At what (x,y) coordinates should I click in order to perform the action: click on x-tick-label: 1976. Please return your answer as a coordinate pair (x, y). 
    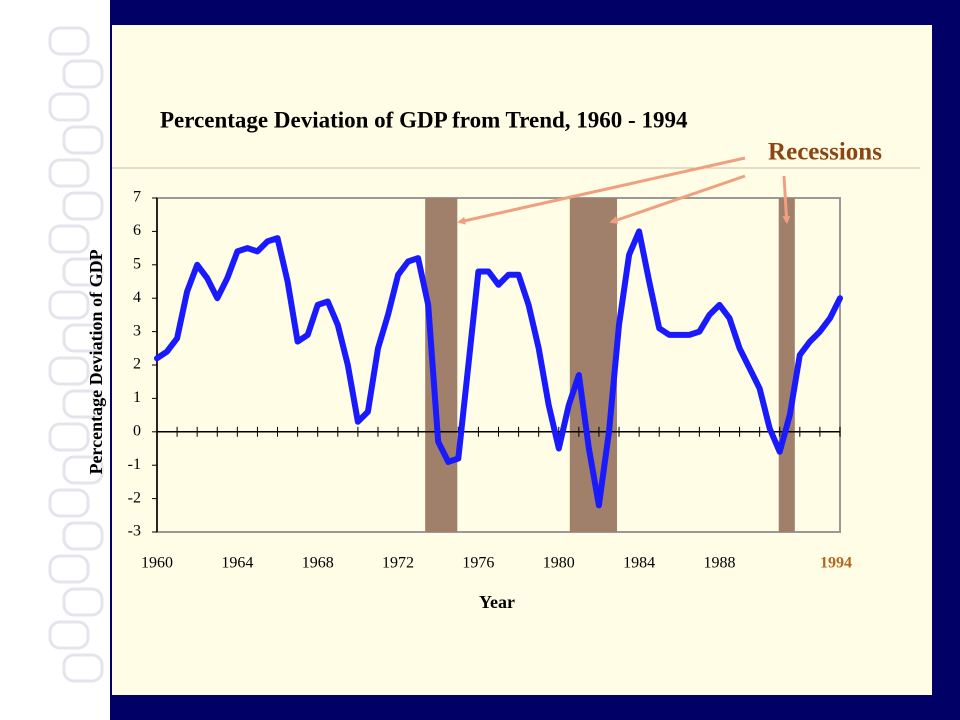
    Looking at the image, I should click on (478, 563).